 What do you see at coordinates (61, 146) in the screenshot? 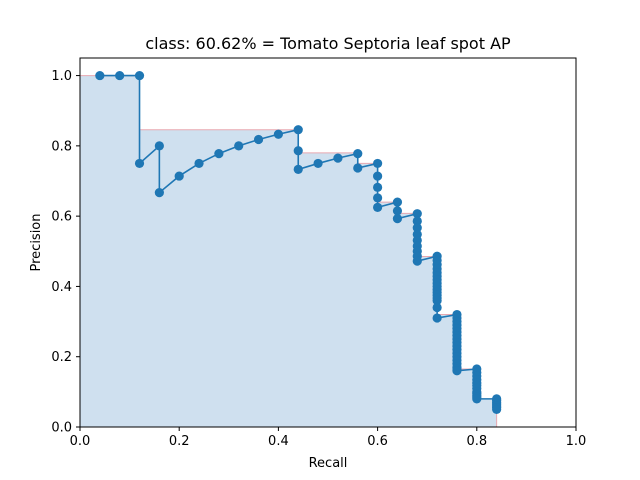
I see `y-tick-label: 0.8` at bounding box center [61, 146].